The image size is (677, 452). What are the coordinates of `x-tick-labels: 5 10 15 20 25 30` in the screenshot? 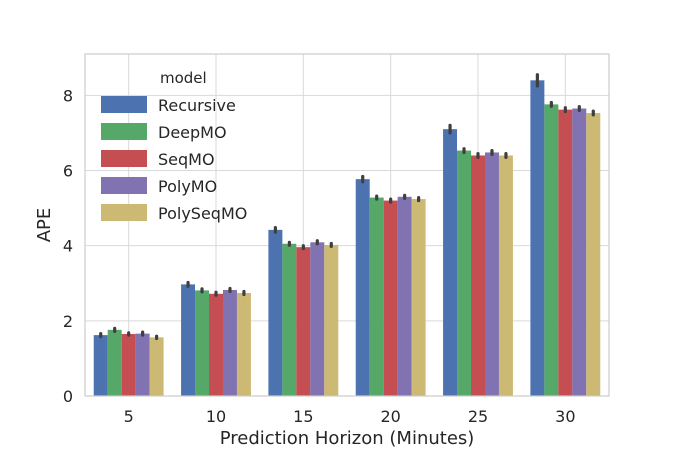 It's located at (350, 416).